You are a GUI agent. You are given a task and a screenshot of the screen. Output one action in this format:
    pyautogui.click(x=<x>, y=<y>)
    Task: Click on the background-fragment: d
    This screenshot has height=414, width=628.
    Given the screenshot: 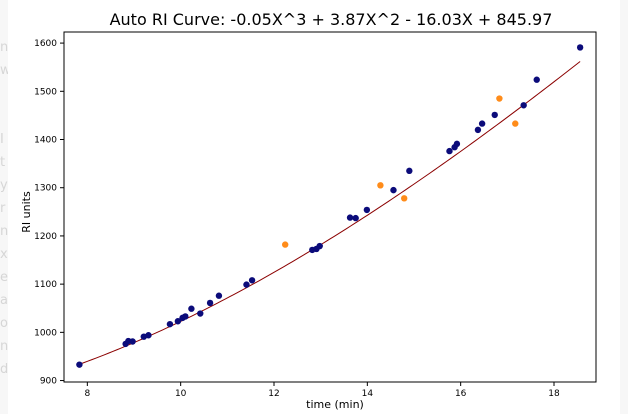 What is the action you would take?
    pyautogui.click(x=4, y=369)
    